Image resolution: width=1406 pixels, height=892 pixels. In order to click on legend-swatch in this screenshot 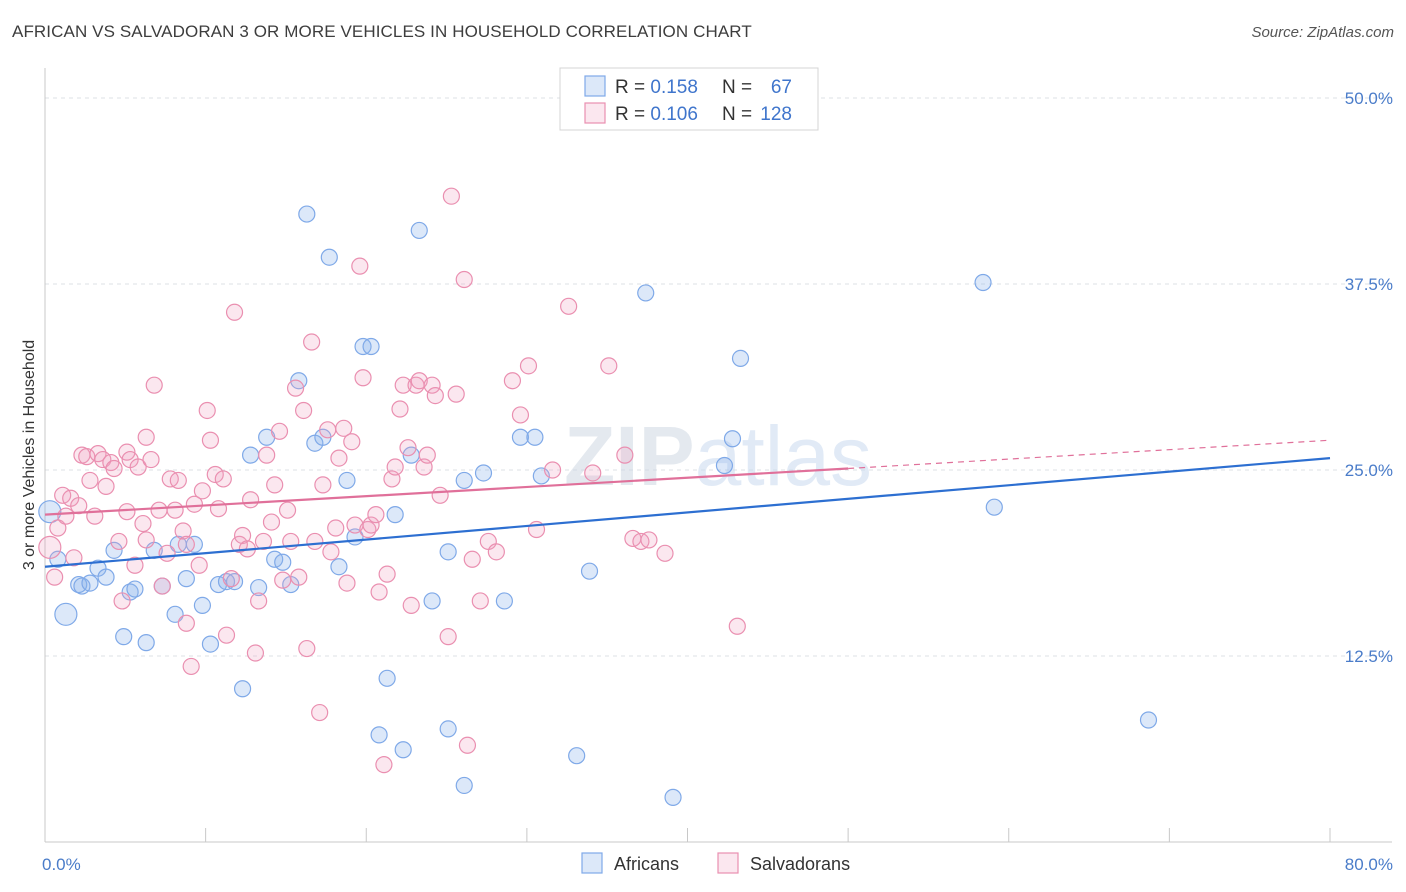, I will do `click(595, 86)`.